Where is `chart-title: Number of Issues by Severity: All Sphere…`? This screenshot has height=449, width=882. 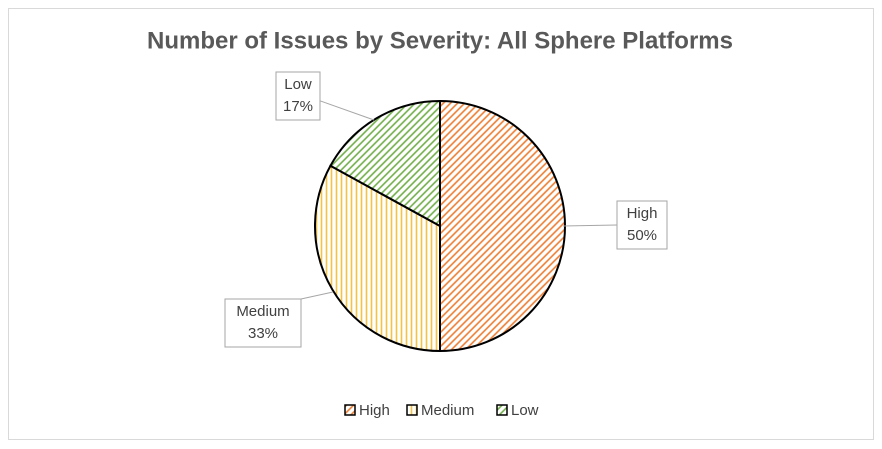 chart-title: Number of Issues by Severity: All Sphere… is located at coordinates (440, 40).